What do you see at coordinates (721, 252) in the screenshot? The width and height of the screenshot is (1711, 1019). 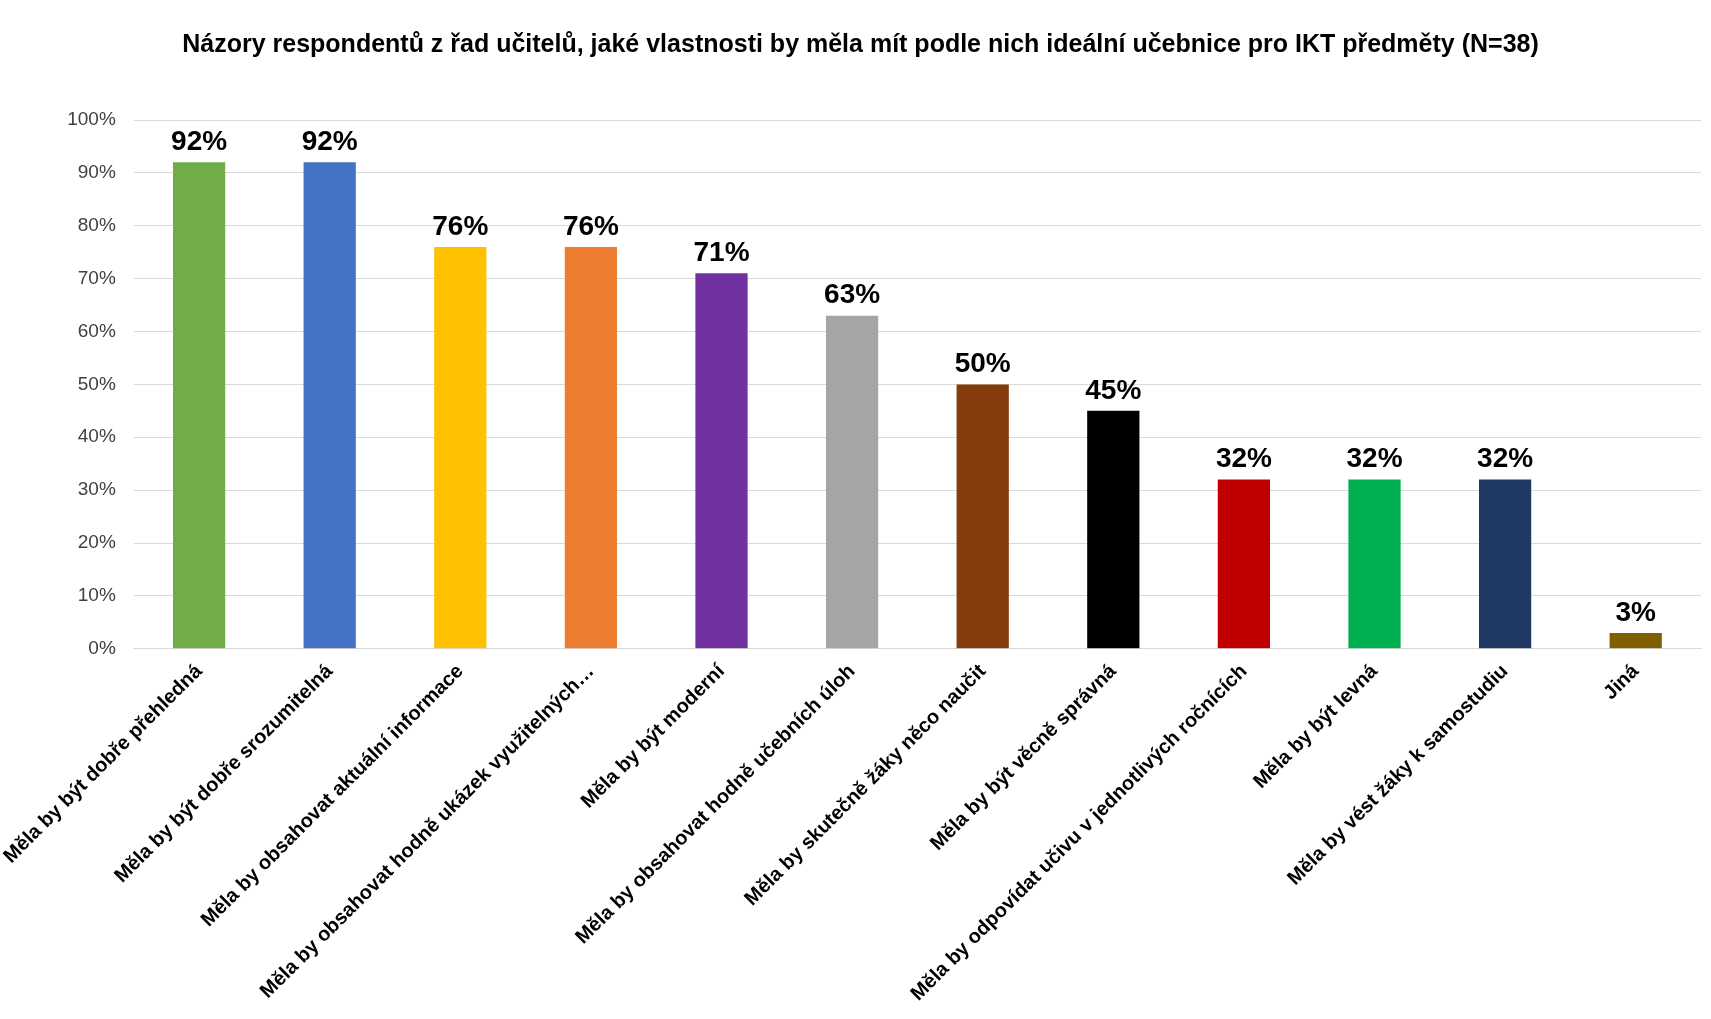 I see `data-label: 71%` at bounding box center [721, 252].